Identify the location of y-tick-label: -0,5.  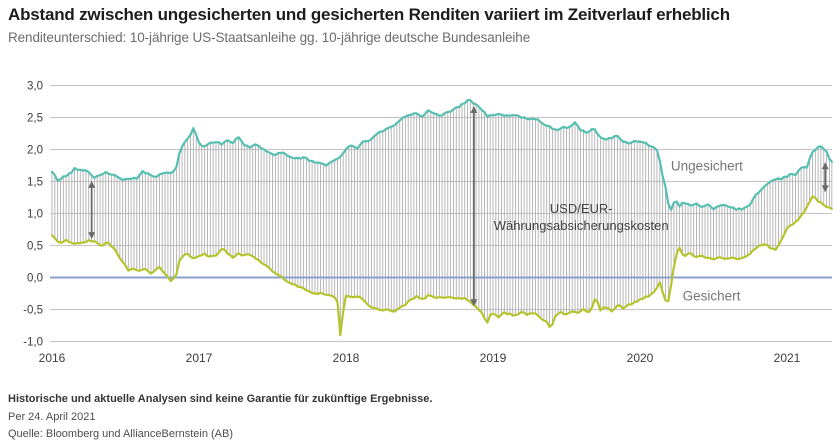
(33, 311).